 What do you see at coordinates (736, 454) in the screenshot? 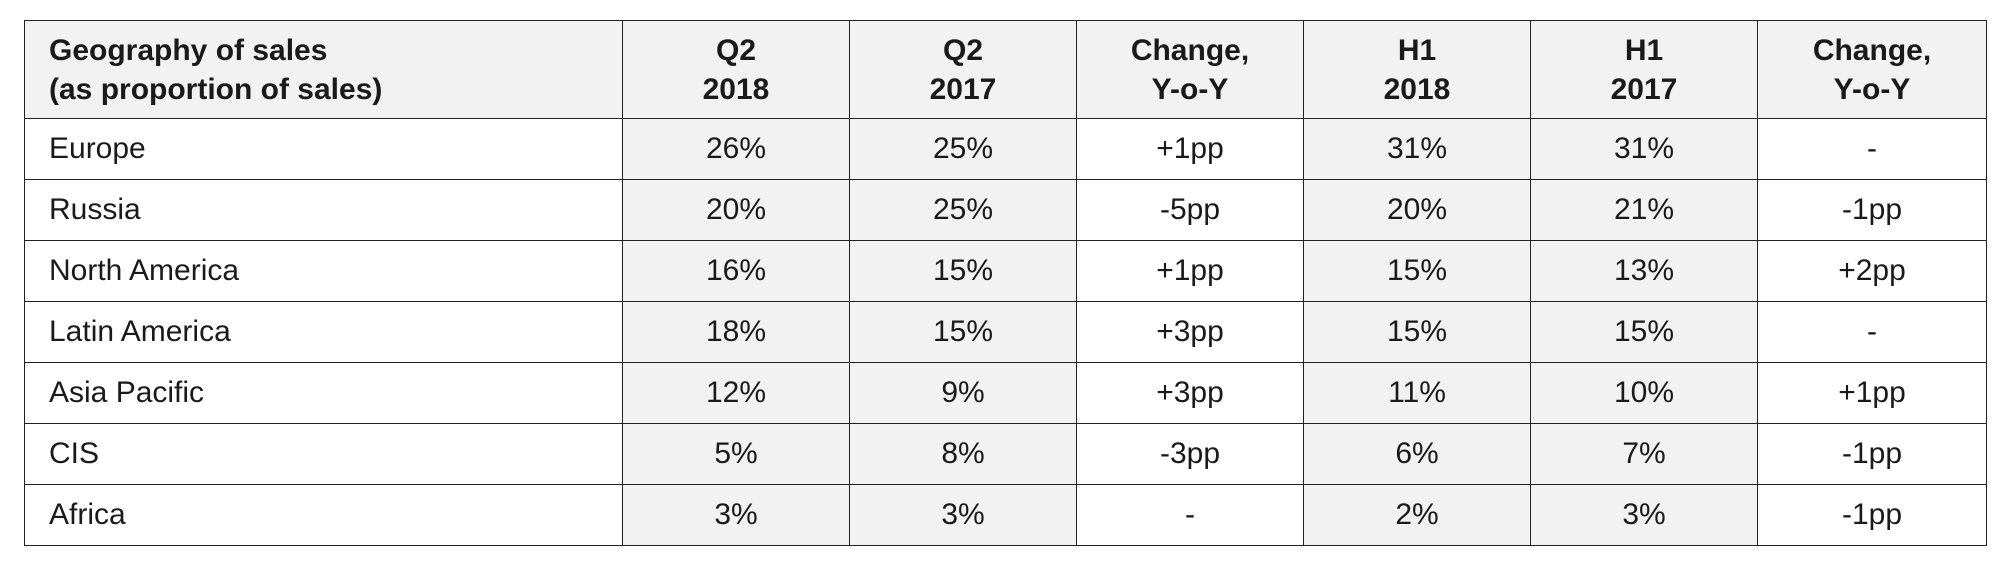
I see `q2-2018-cell: 5%` at bounding box center [736, 454].